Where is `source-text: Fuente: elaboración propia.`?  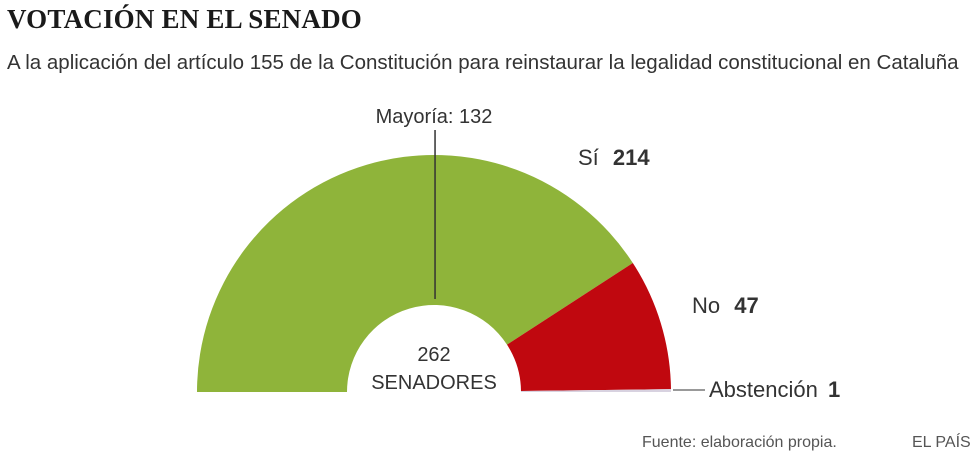
source-text: Fuente: elaboración propia. is located at coordinates (739, 442).